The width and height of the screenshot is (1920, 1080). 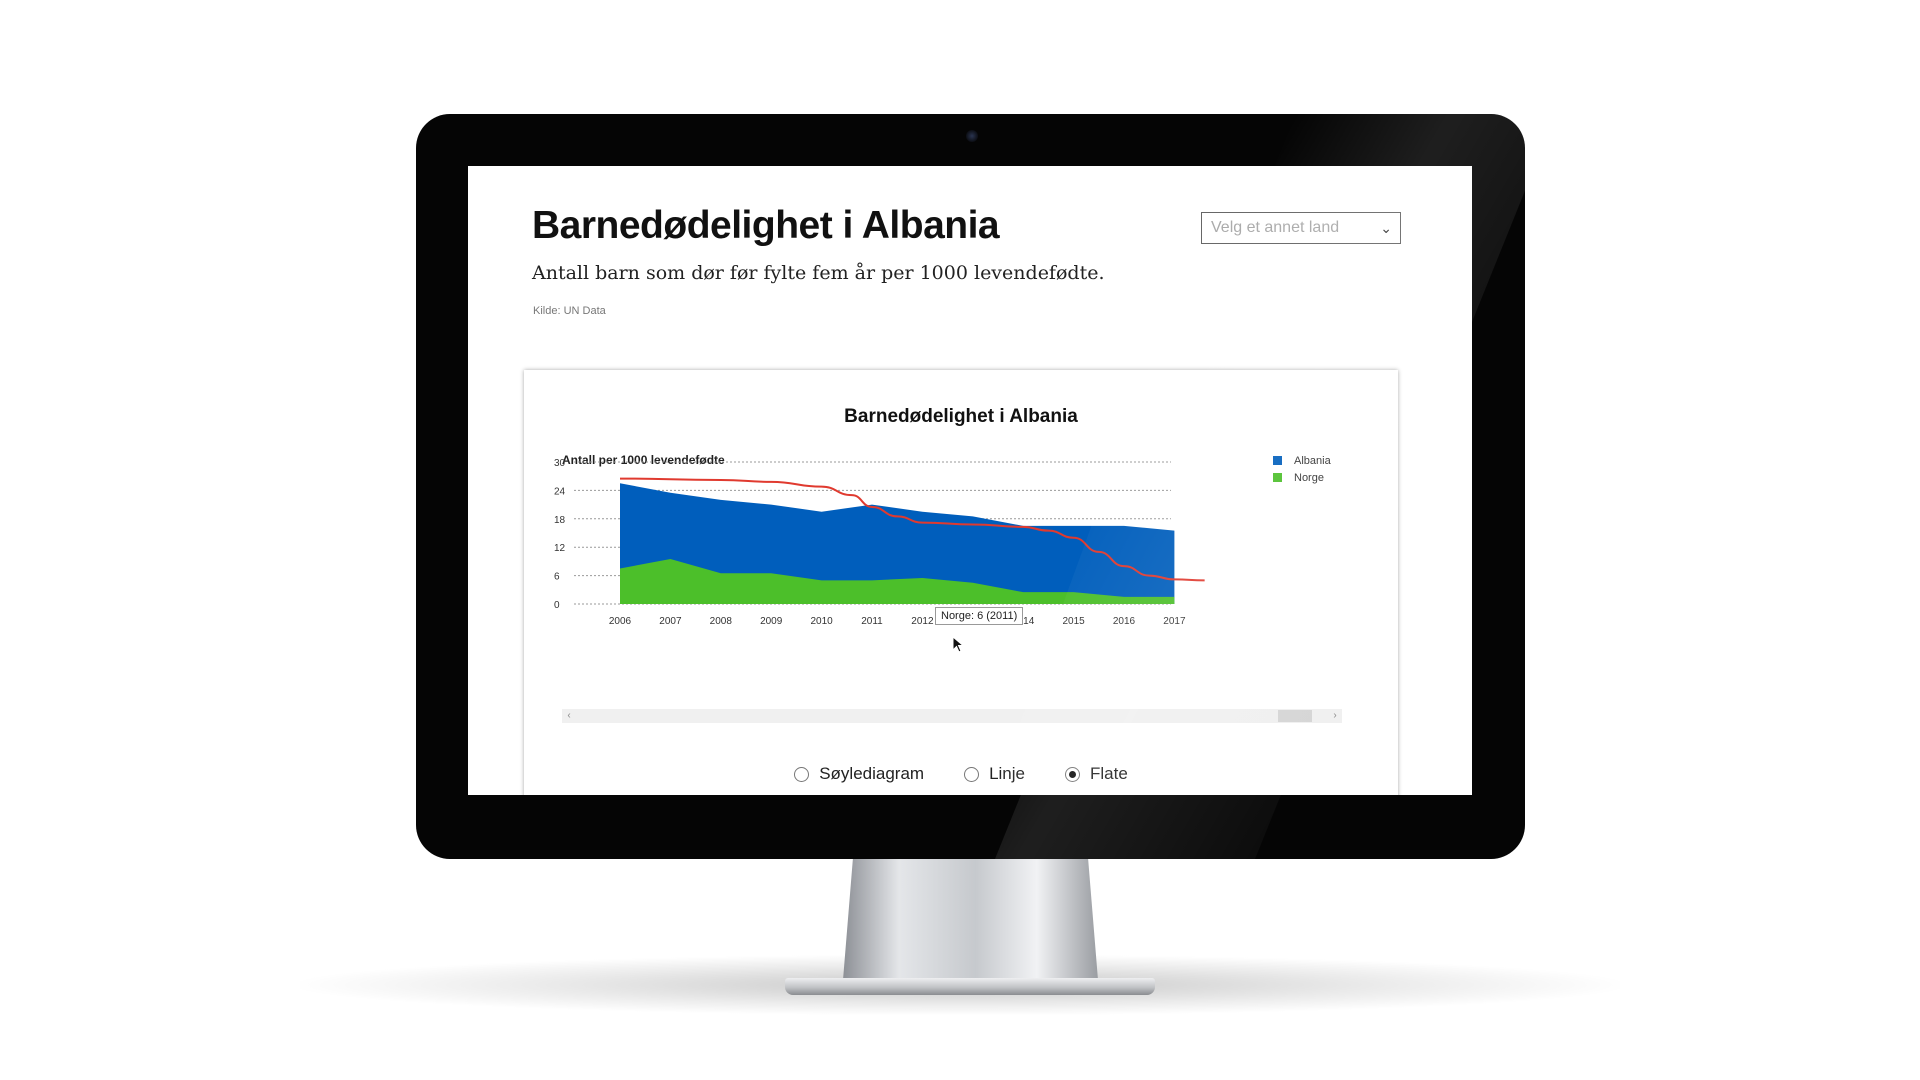 I want to click on chart-scrollbar: ‹ ›, so click(x=952, y=716).